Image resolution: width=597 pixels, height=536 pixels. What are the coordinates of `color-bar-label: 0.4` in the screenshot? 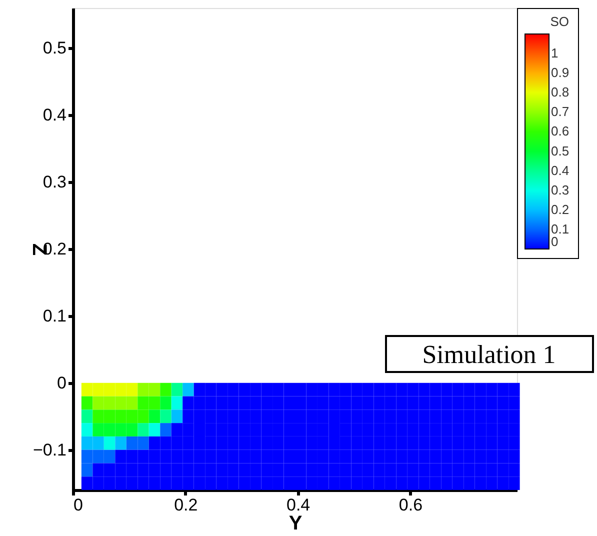 It's located at (560, 170).